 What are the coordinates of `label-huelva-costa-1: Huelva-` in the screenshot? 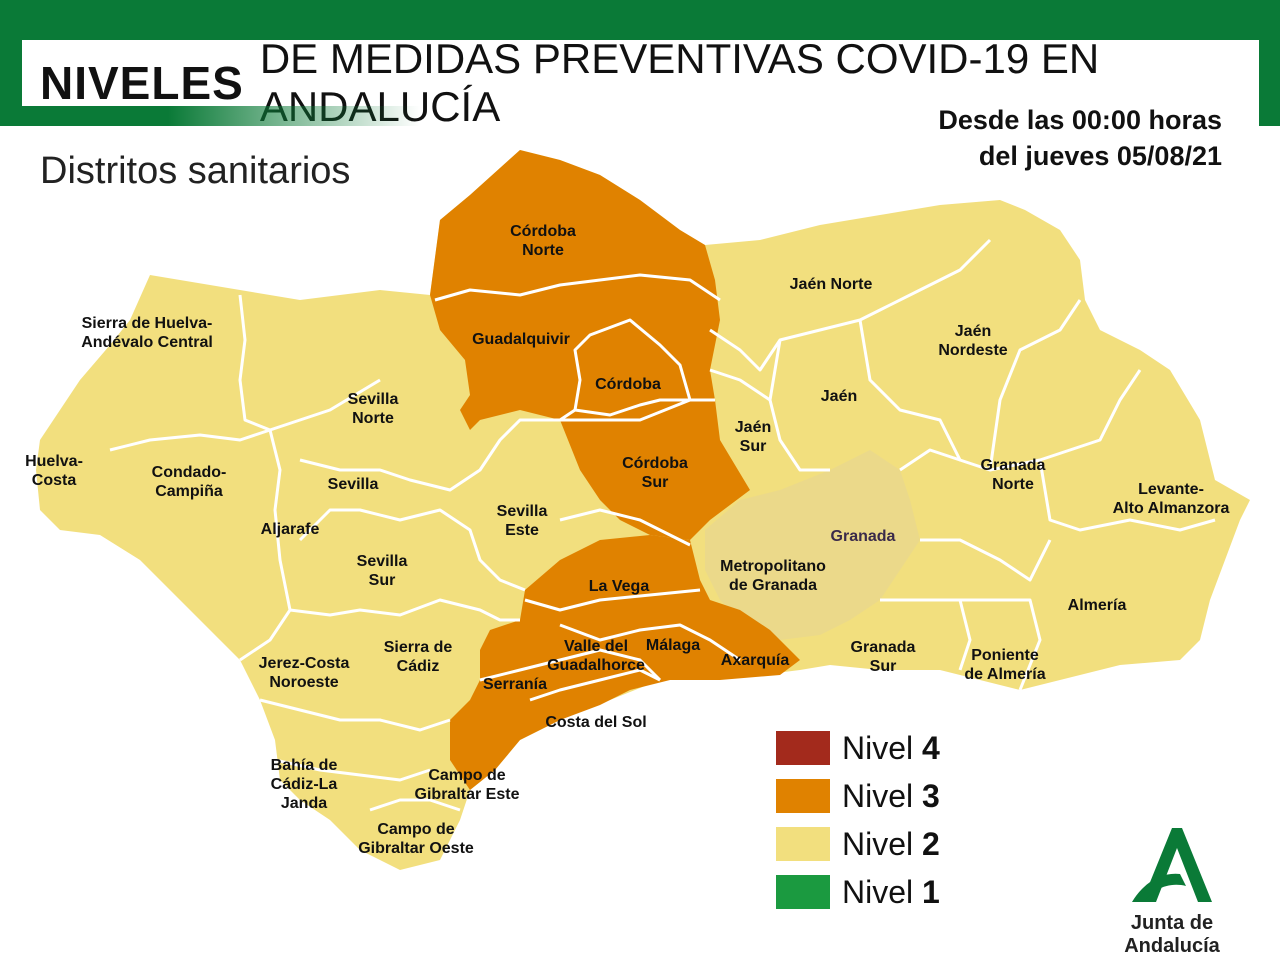 It's located at (54, 461).